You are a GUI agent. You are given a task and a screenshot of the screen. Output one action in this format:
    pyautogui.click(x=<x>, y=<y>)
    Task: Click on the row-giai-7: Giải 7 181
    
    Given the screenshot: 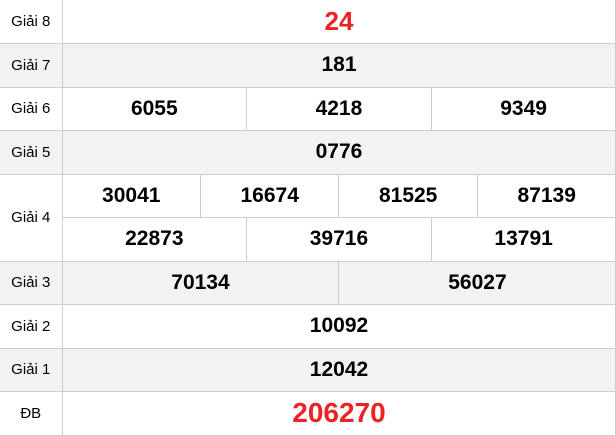 What is the action you would take?
    pyautogui.click(x=308, y=65)
    